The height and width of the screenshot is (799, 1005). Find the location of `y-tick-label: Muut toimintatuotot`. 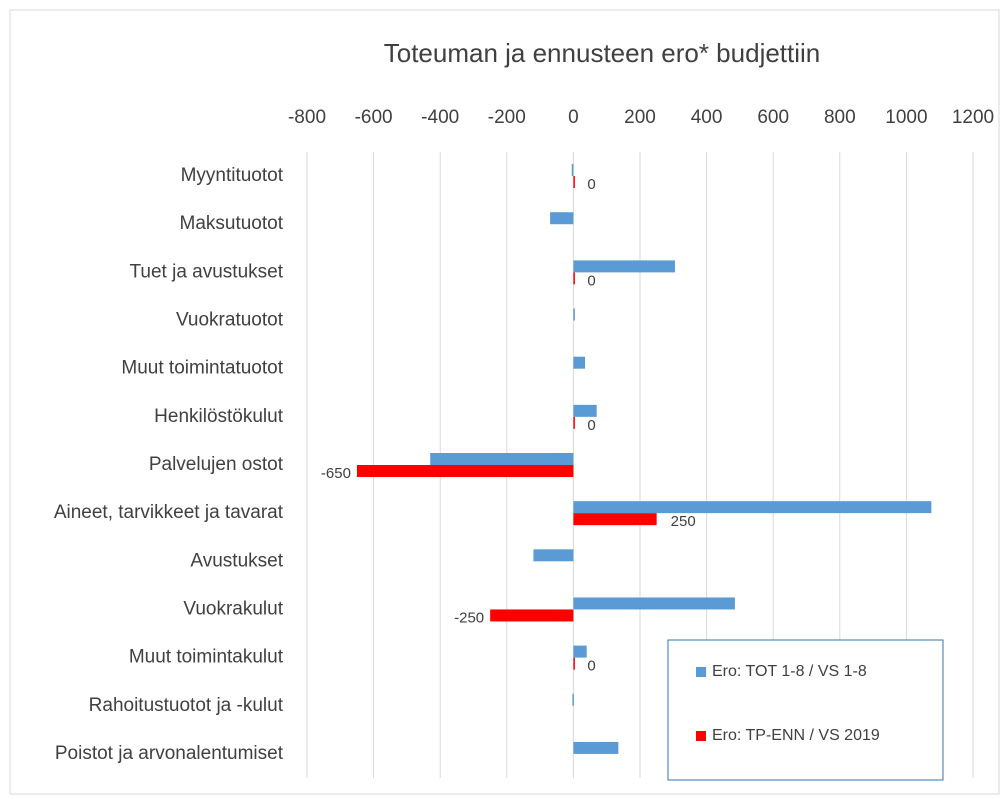

y-tick-label: Muut toimintatuotot is located at coordinates (202, 368).